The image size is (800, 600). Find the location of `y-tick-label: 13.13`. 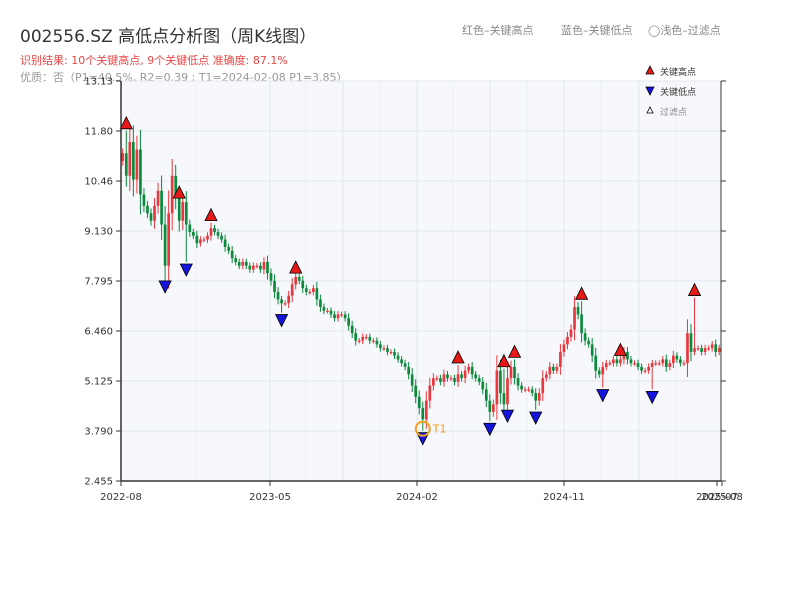

y-tick-label: 13.13 is located at coordinates (98, 82).